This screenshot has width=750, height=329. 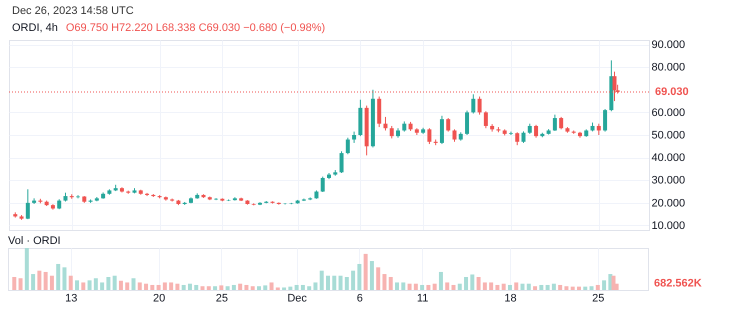 What do you see at coordinates (669, 136) in the screenshot?
I see `y-tick-label: 50.000` at bounding box center [669, 136].